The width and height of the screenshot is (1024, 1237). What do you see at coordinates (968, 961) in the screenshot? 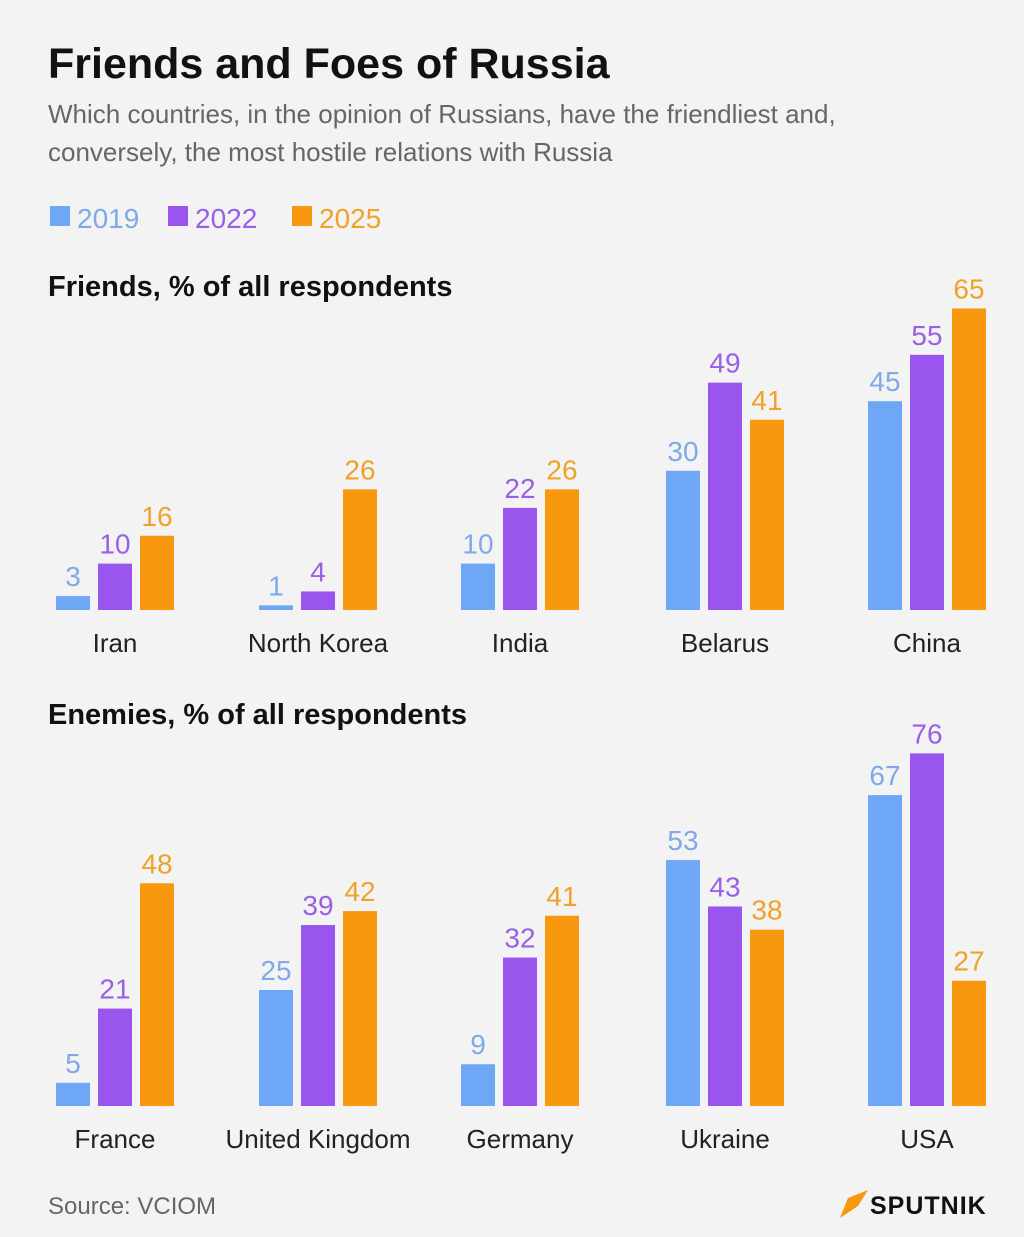
I see `value-label: 27` at bounding box center [968, 961].